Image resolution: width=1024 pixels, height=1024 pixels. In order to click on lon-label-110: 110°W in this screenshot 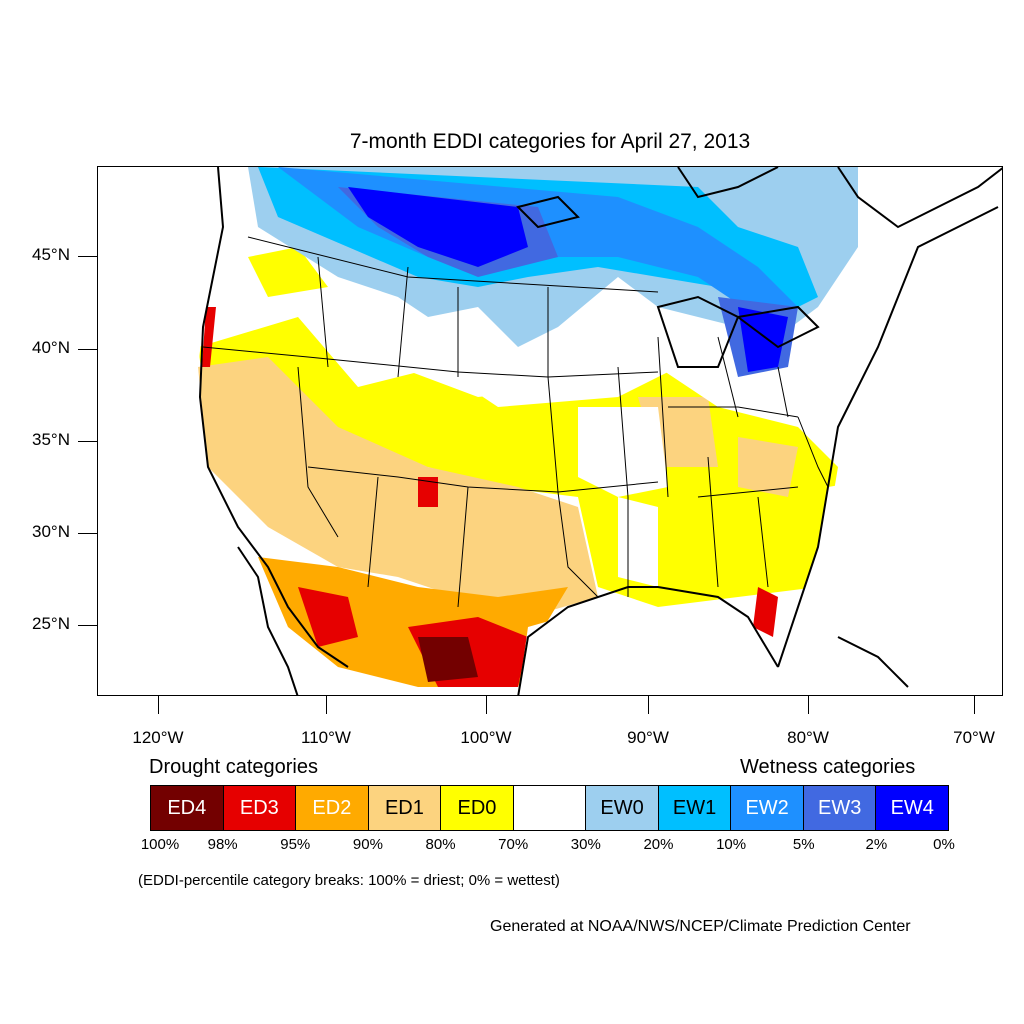, I will do `click(326, 737)`.